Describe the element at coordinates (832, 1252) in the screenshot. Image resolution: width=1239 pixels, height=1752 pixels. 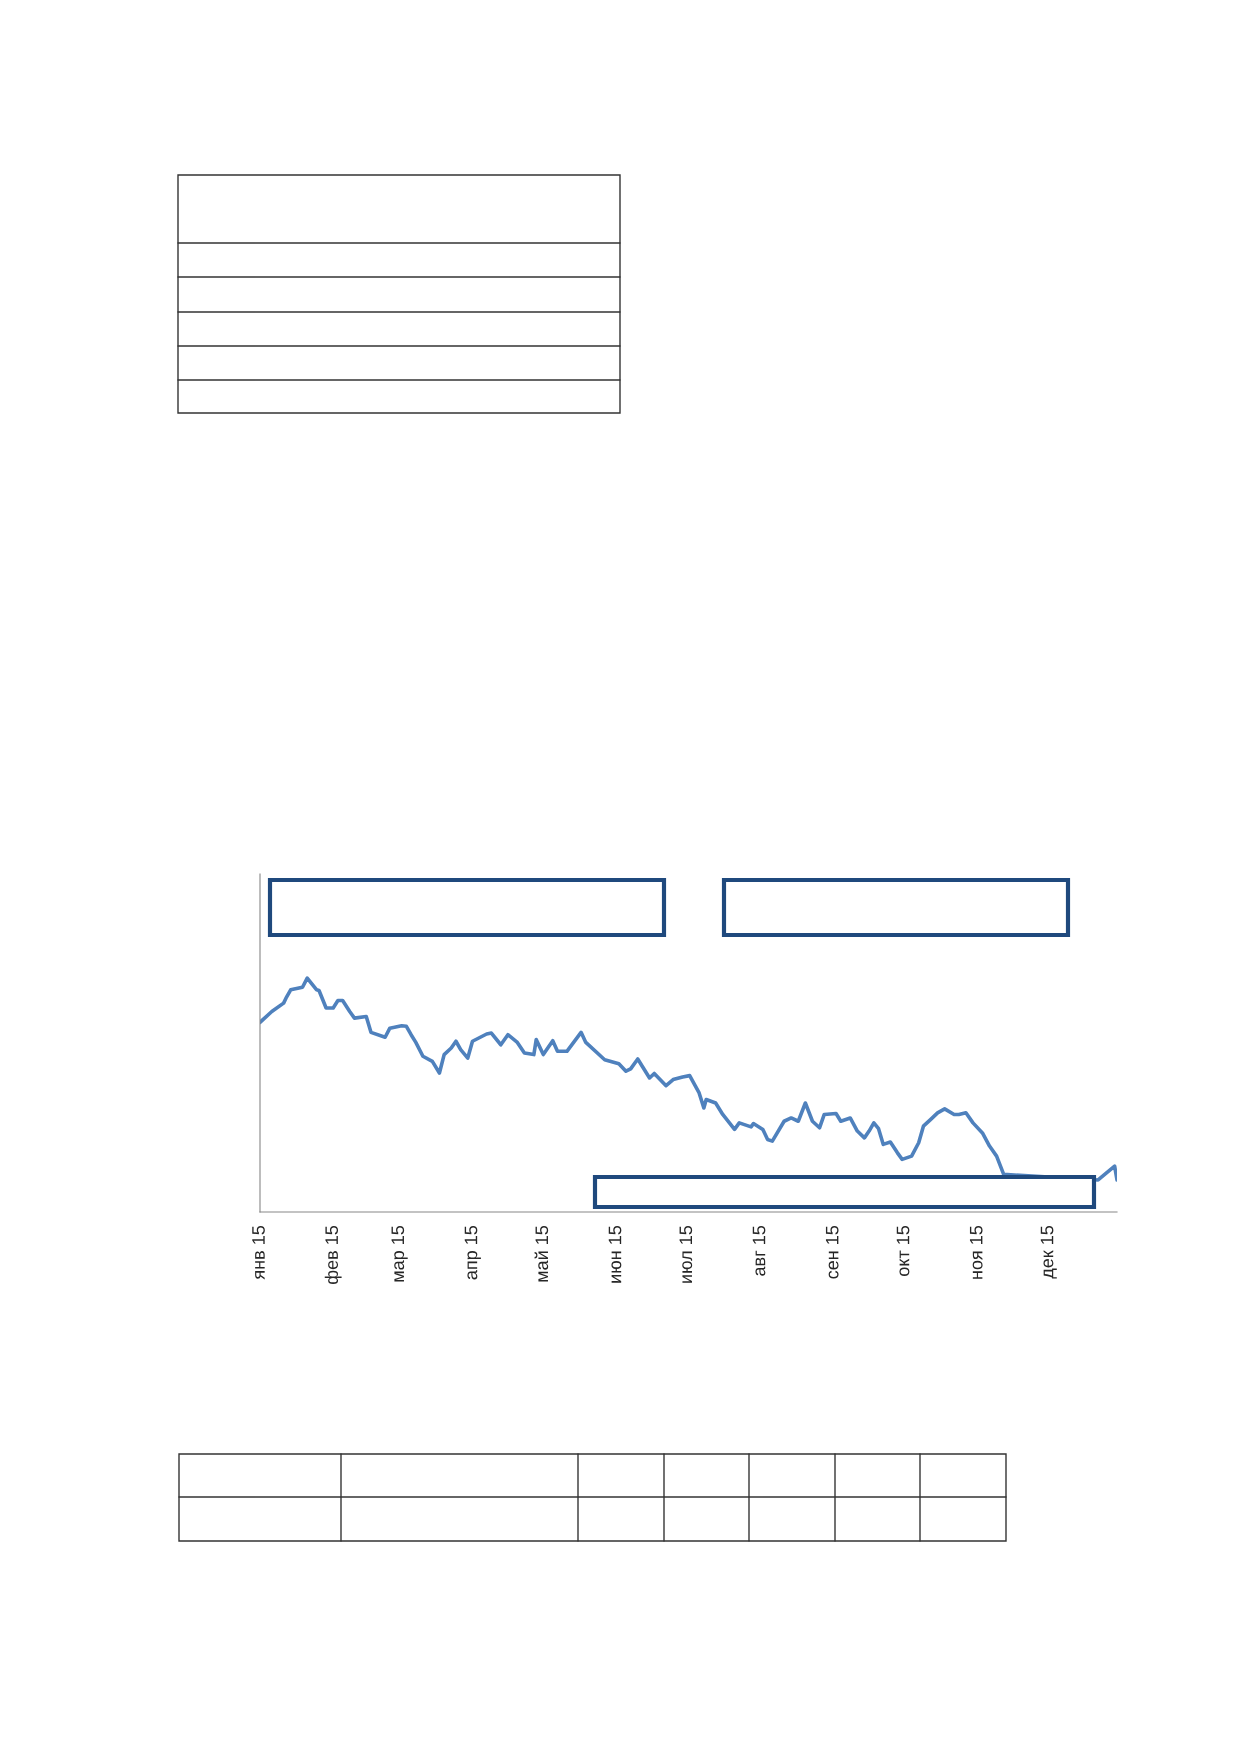
I see `x-tick-label: сен 15` at that location.